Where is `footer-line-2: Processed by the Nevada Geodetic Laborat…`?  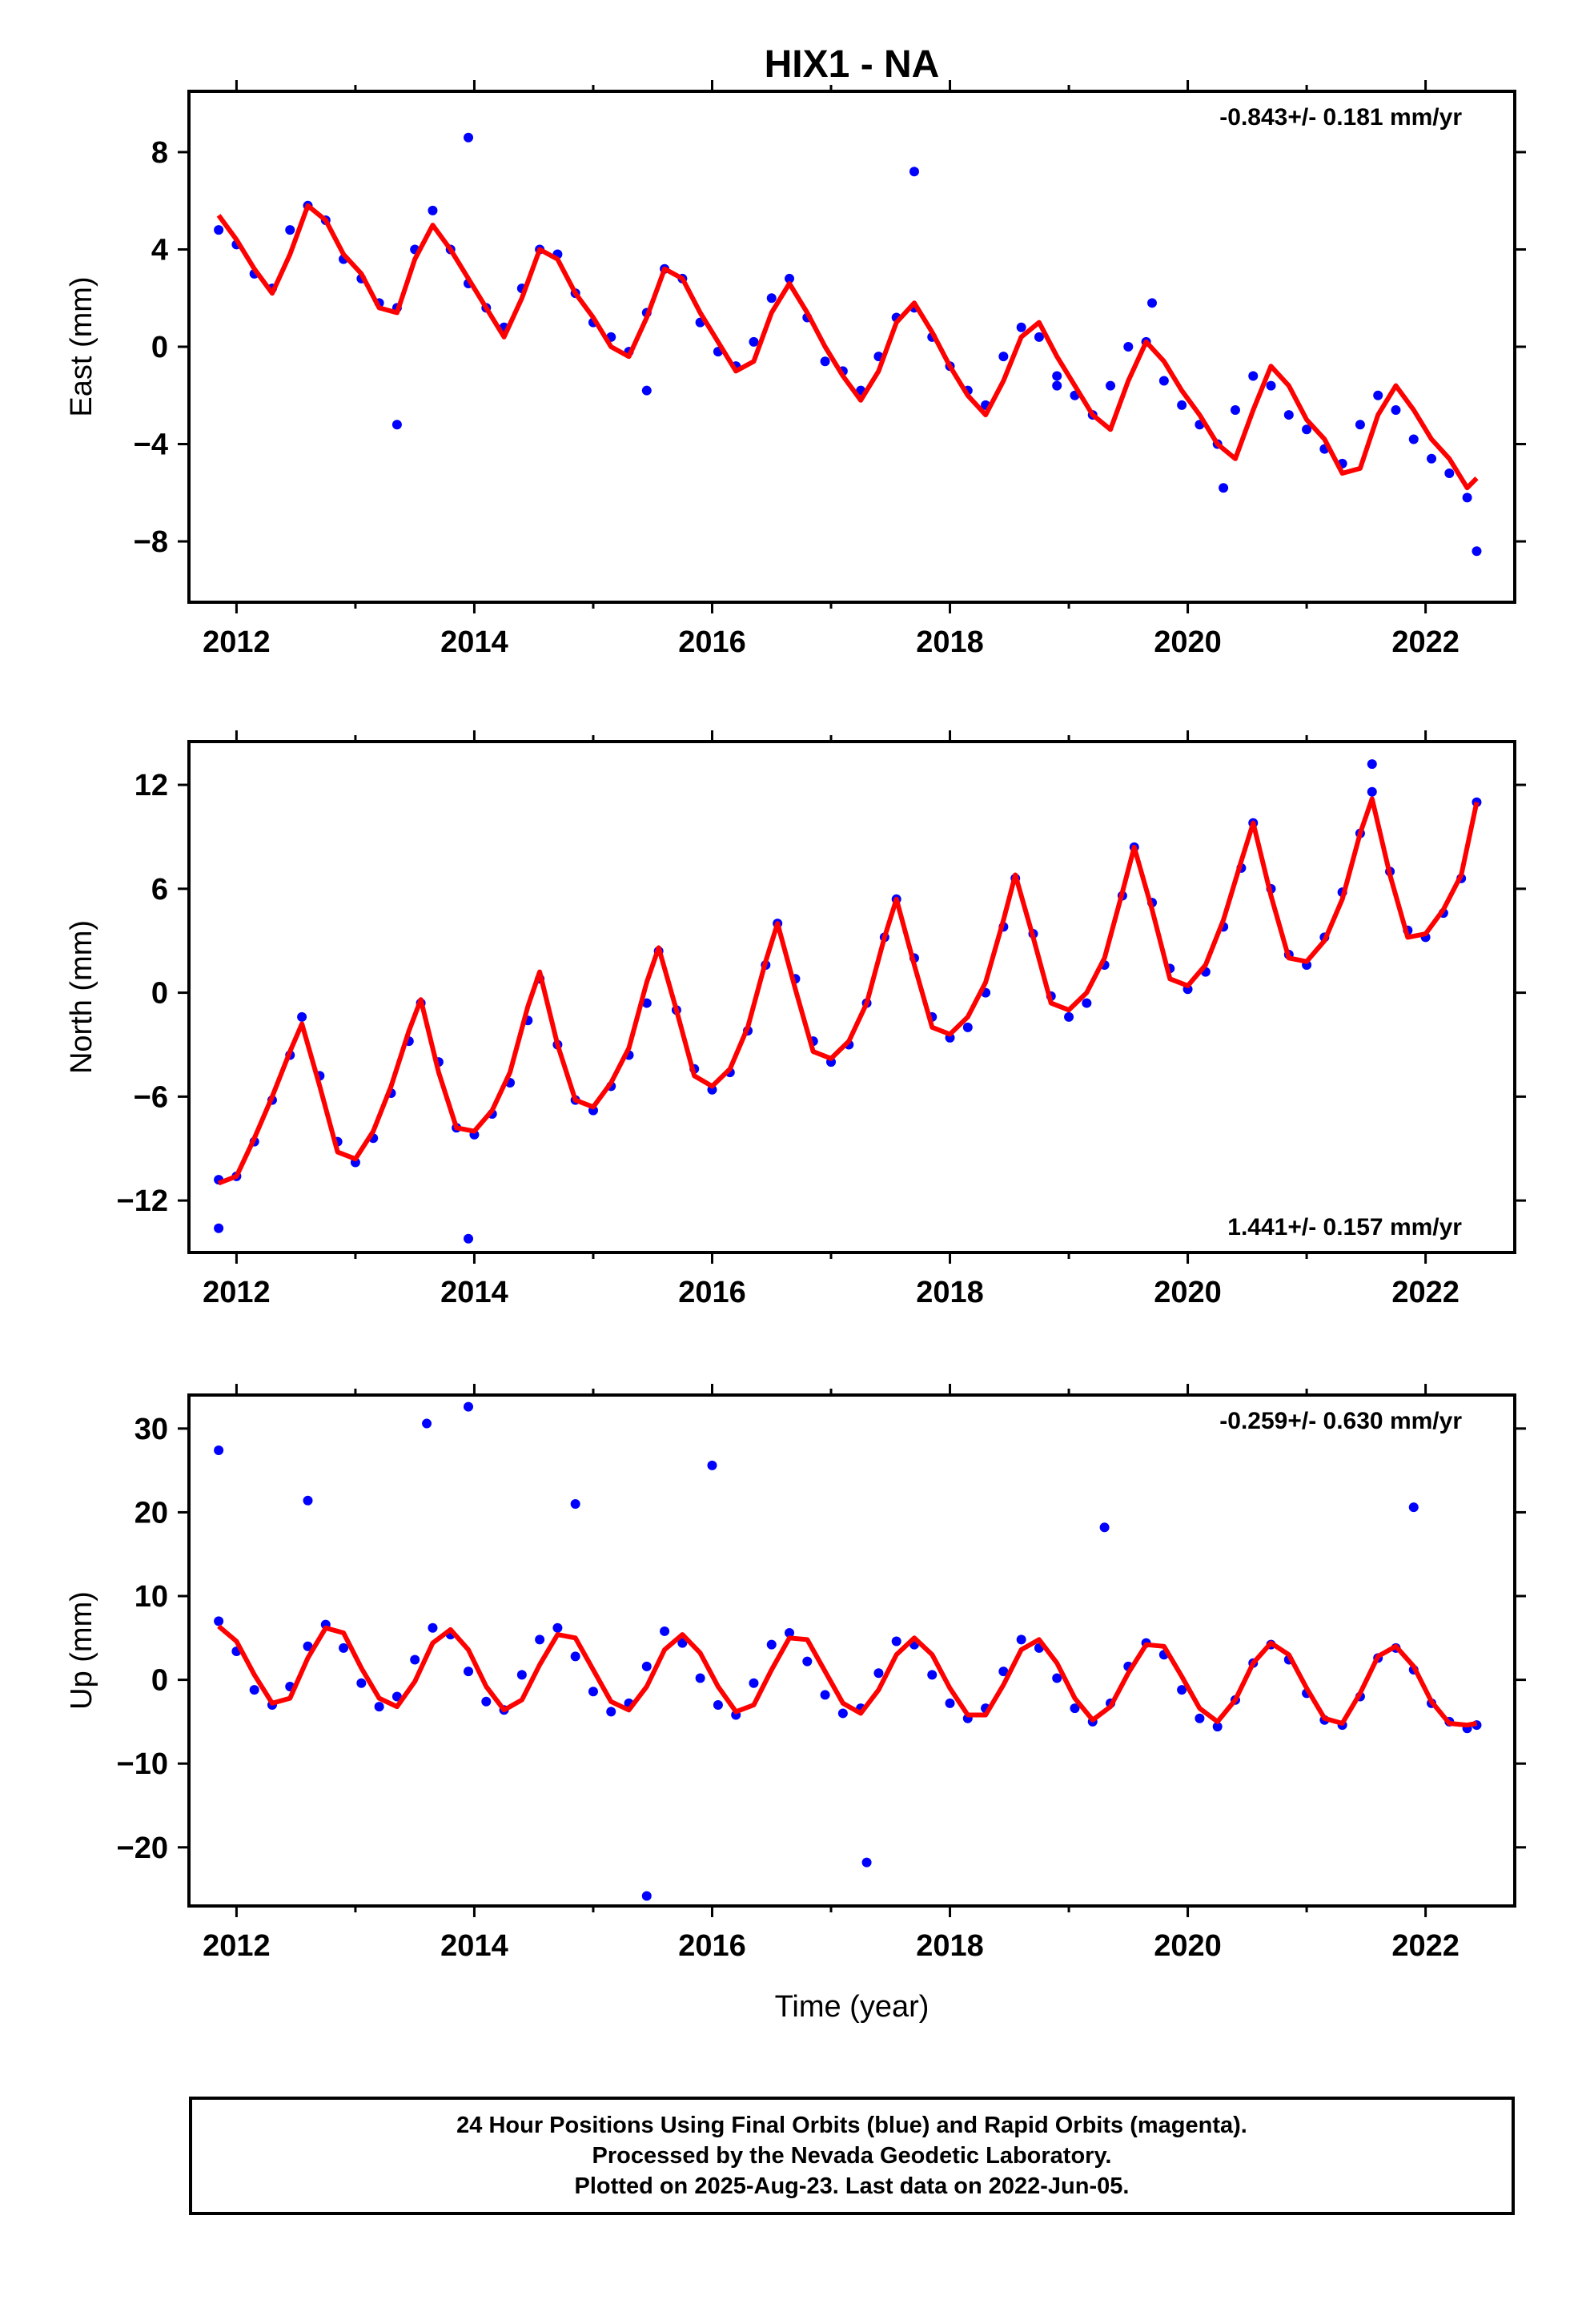
footer-line-2: Processed by the Nevada Geodetic Laborat… is located at coordinates (852, 2156).